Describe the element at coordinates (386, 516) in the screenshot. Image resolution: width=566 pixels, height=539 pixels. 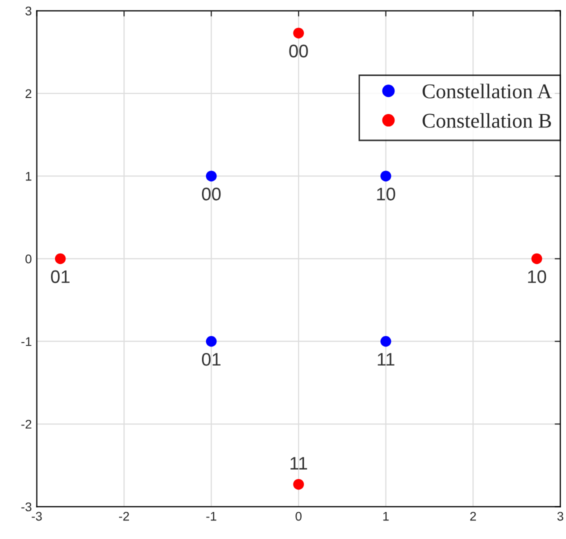
I see `x-tick-label: 1` at that location.